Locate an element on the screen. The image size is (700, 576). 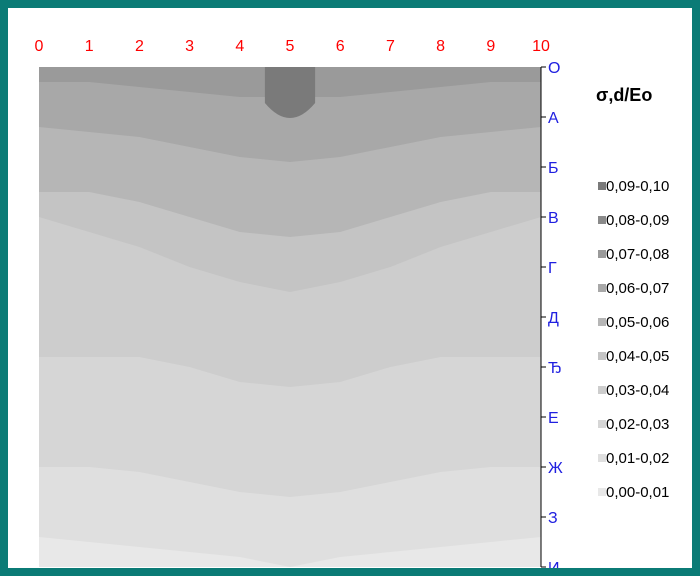
legend-label: 0,07-0,08 is located at coordinates (637, 254).